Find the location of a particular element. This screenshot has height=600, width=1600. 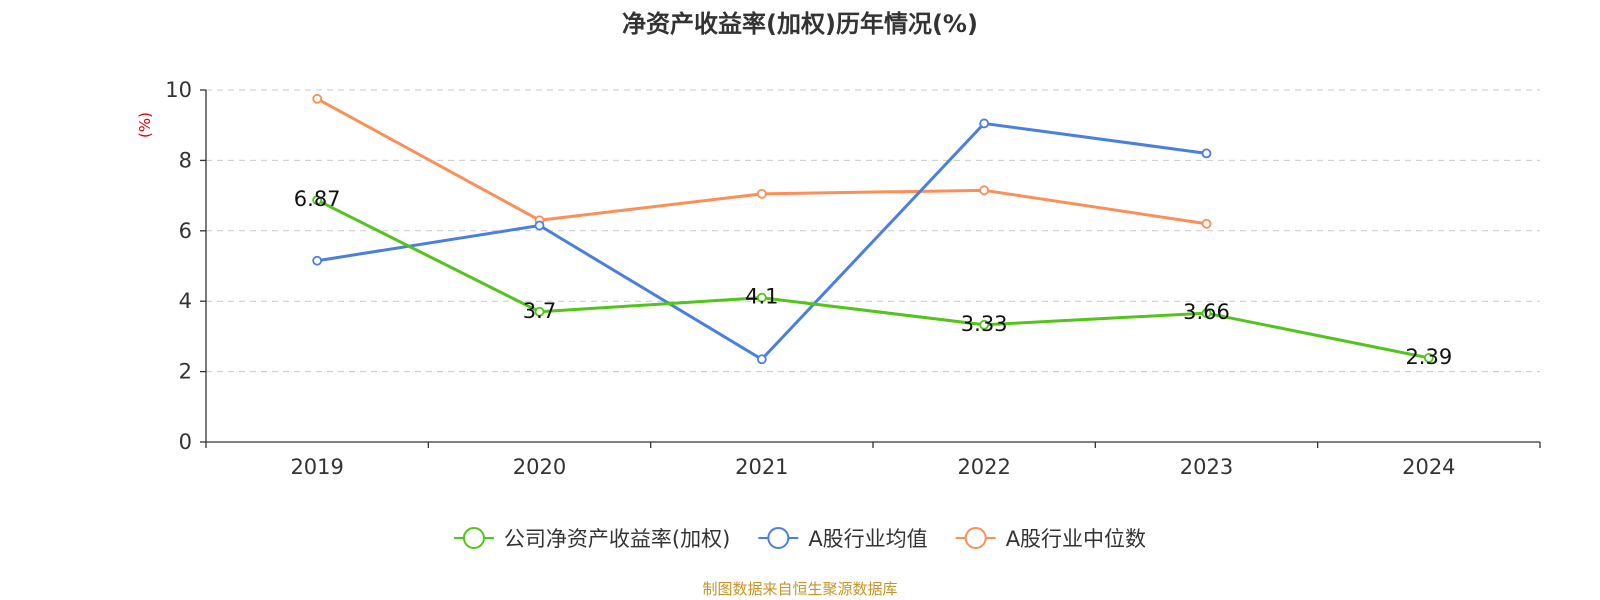

x-tick-label-2020: 2020 is located at coordinates (539, 467).